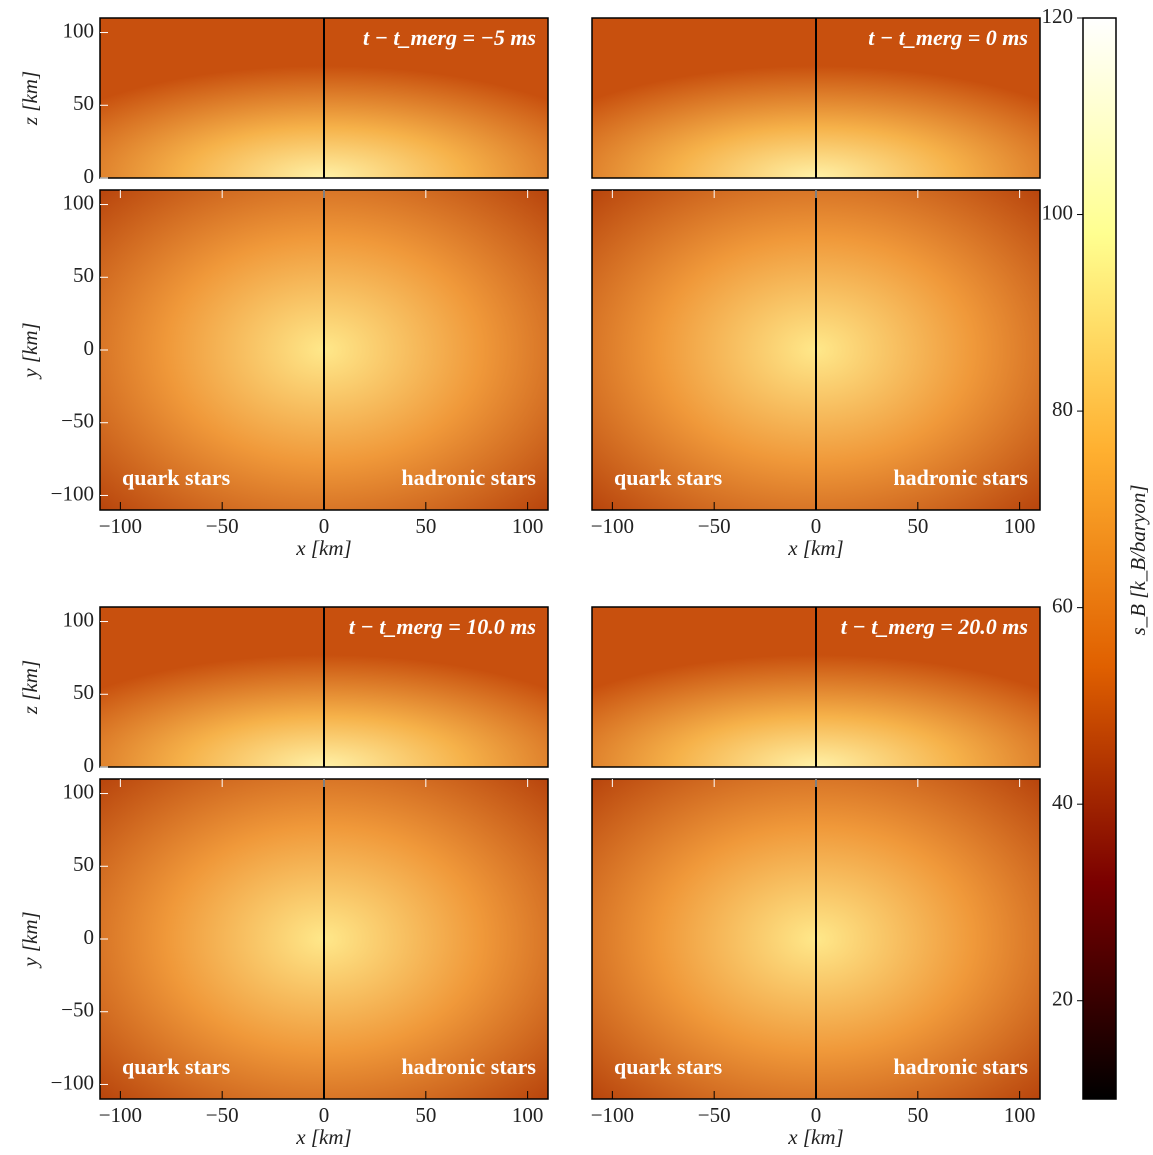 The image size is (1153, 1155). I want to click on colorbar-tick-label: 80, so click(1062, 409).